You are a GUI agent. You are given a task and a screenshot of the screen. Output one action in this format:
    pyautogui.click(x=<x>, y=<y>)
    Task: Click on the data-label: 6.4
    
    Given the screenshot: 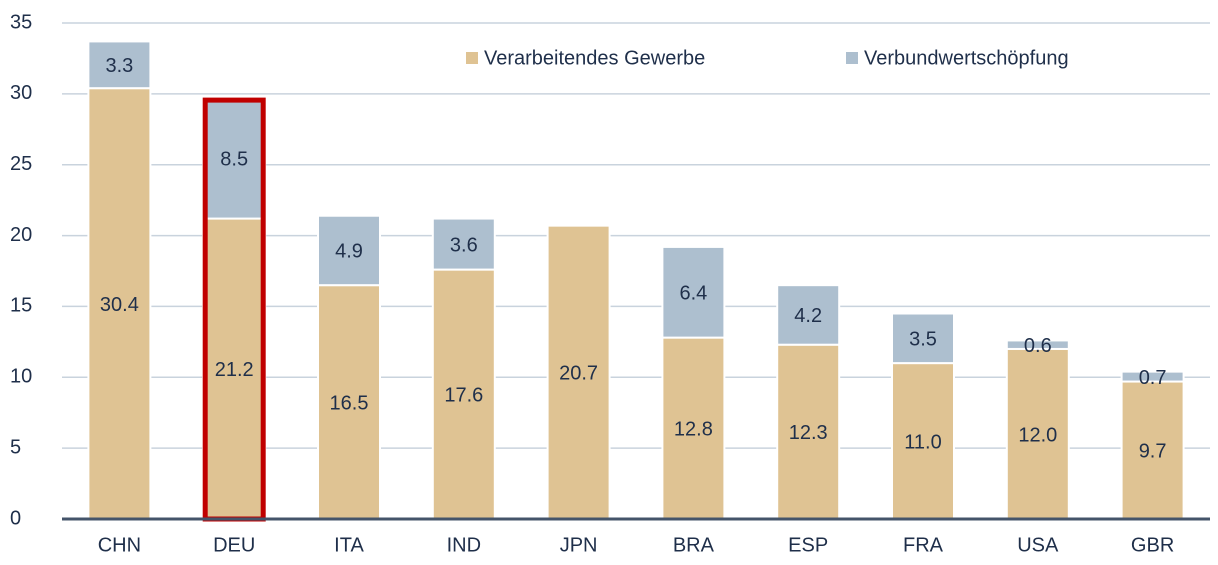 What is the action you would take?
    pyautogui.click(x=693, y=294)
    